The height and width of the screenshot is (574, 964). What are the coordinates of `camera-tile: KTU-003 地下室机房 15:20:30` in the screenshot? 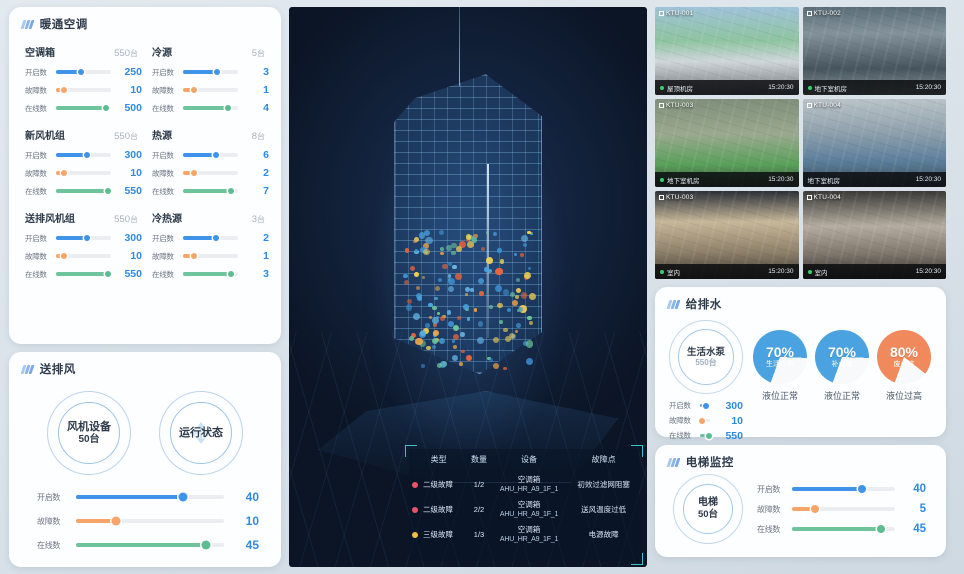 It's located at (727, 143).